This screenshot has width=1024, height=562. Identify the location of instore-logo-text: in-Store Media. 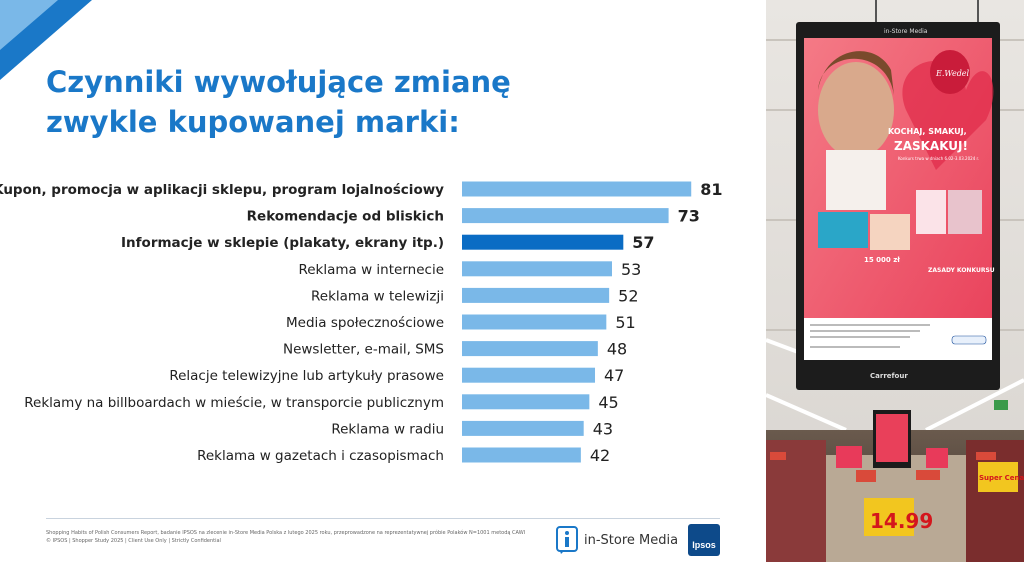
(631, 540).